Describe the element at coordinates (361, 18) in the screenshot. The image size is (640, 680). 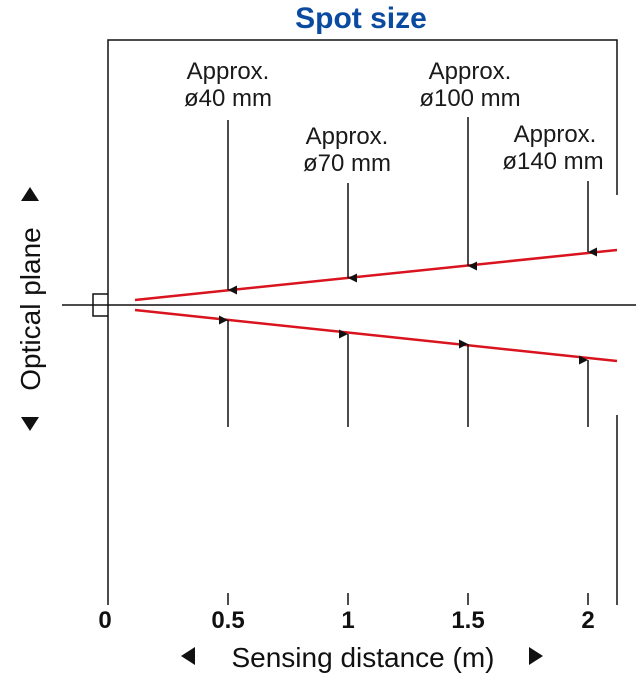
I see `diagram-title: Spot size` at that location.